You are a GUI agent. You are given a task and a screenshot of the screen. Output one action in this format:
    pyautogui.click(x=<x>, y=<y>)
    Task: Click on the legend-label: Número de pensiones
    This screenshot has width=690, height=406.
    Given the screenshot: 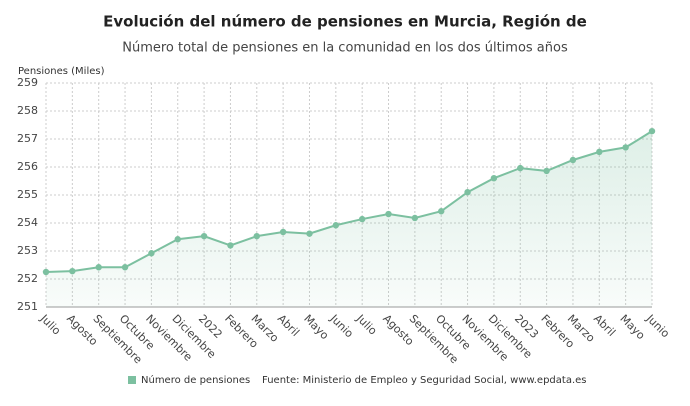 What is the action you would take?
    pyautogui.click(x=195, y=380)
    